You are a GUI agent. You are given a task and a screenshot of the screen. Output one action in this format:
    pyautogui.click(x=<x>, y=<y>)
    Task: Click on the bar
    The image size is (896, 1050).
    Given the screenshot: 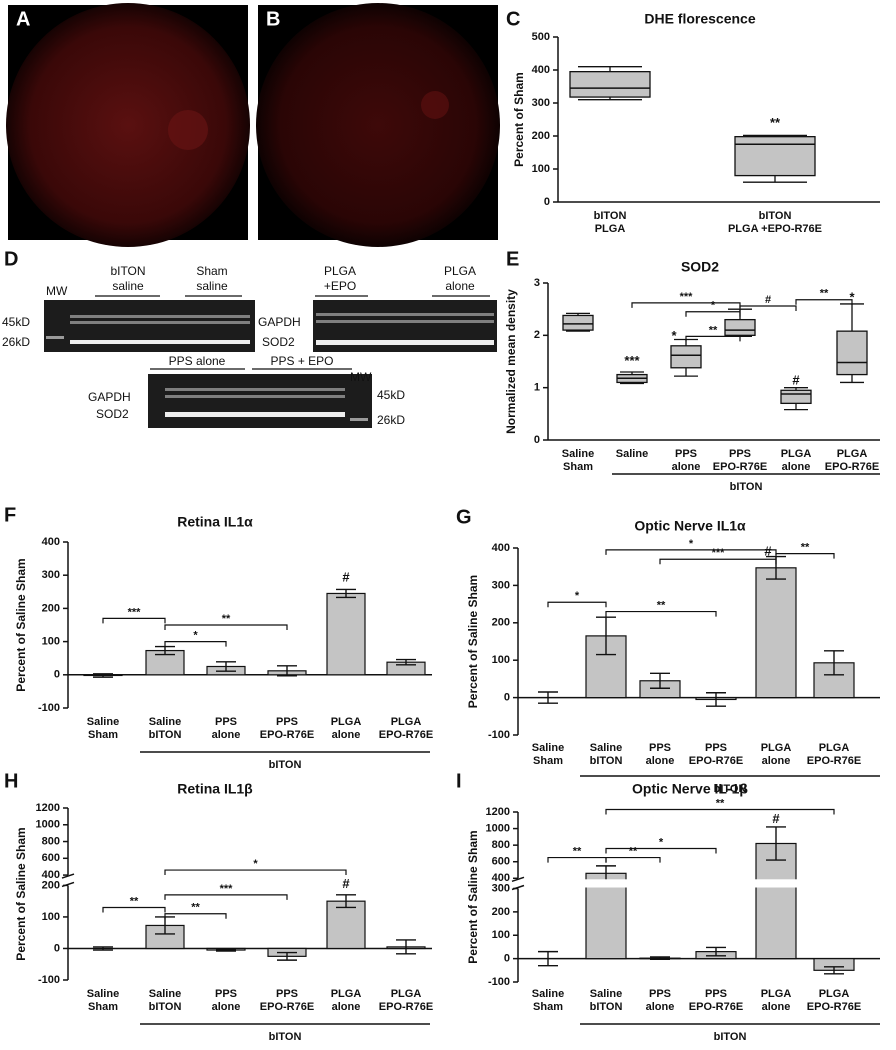 What is the action you would take?
    pyautogui.click(x=346, y=925)
    